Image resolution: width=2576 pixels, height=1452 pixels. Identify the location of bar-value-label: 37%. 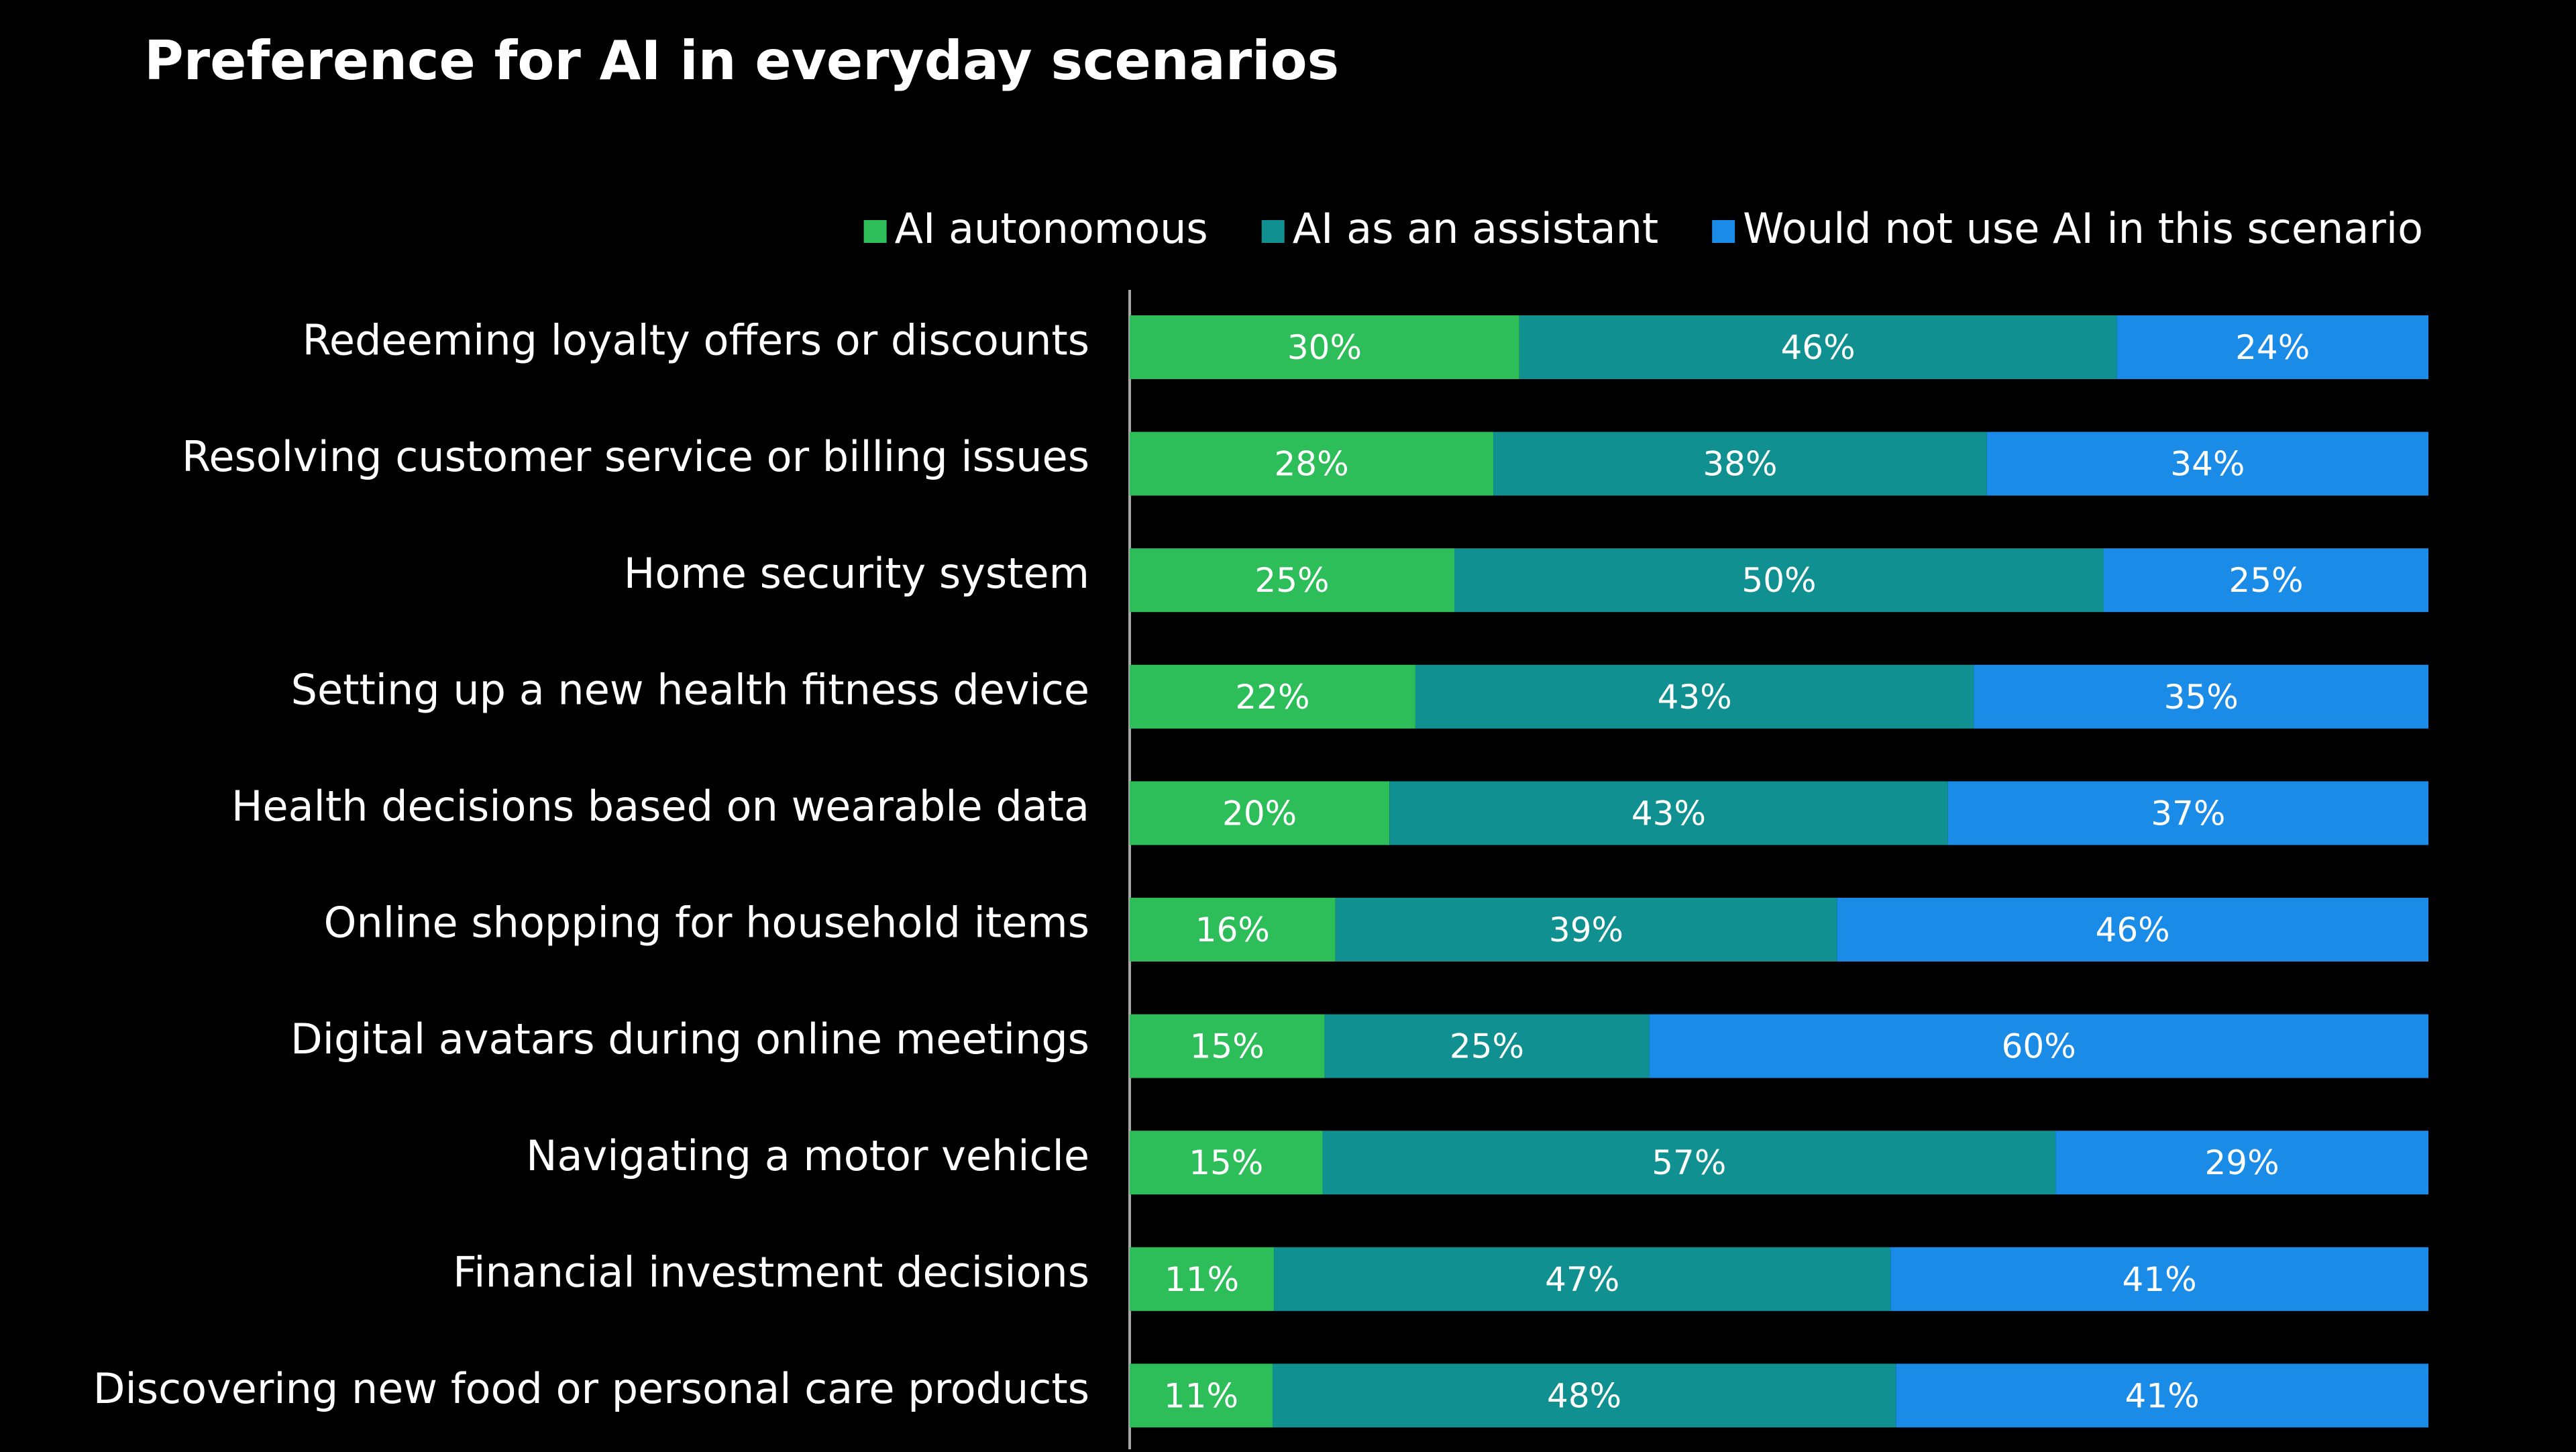
(2188, 814).